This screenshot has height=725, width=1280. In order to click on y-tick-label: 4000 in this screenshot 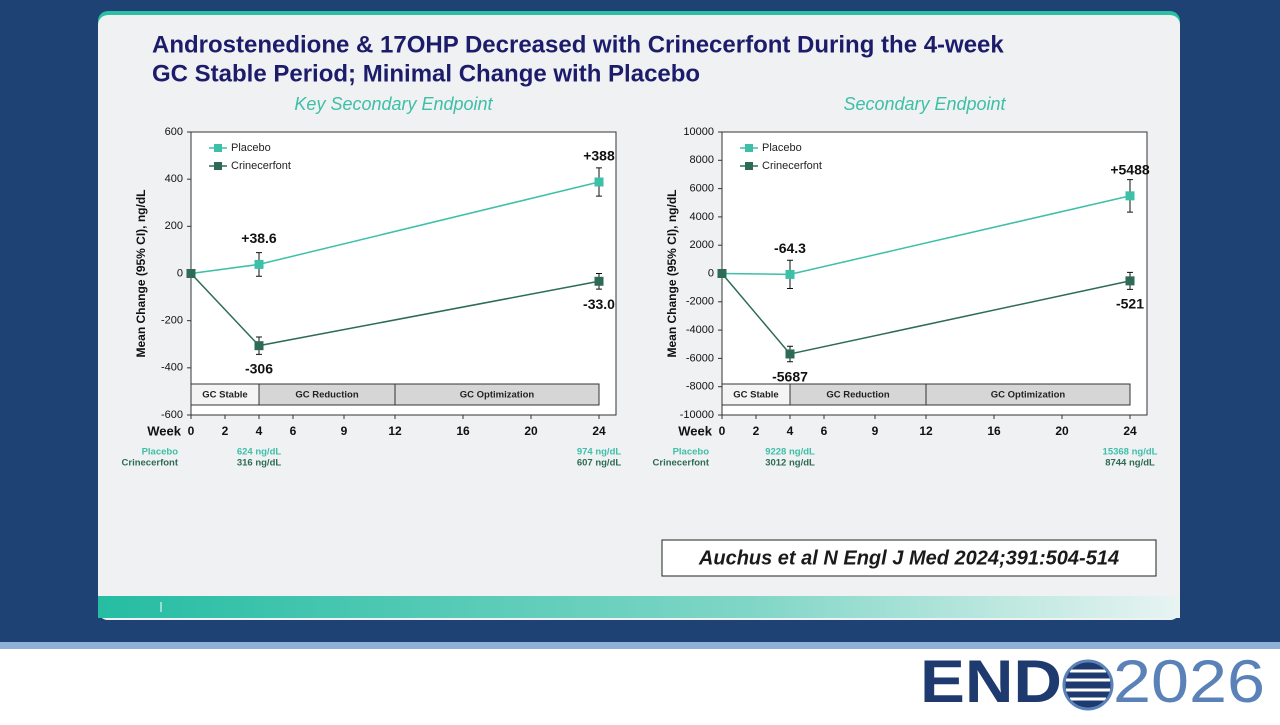, I will do `click(702, 217)`.